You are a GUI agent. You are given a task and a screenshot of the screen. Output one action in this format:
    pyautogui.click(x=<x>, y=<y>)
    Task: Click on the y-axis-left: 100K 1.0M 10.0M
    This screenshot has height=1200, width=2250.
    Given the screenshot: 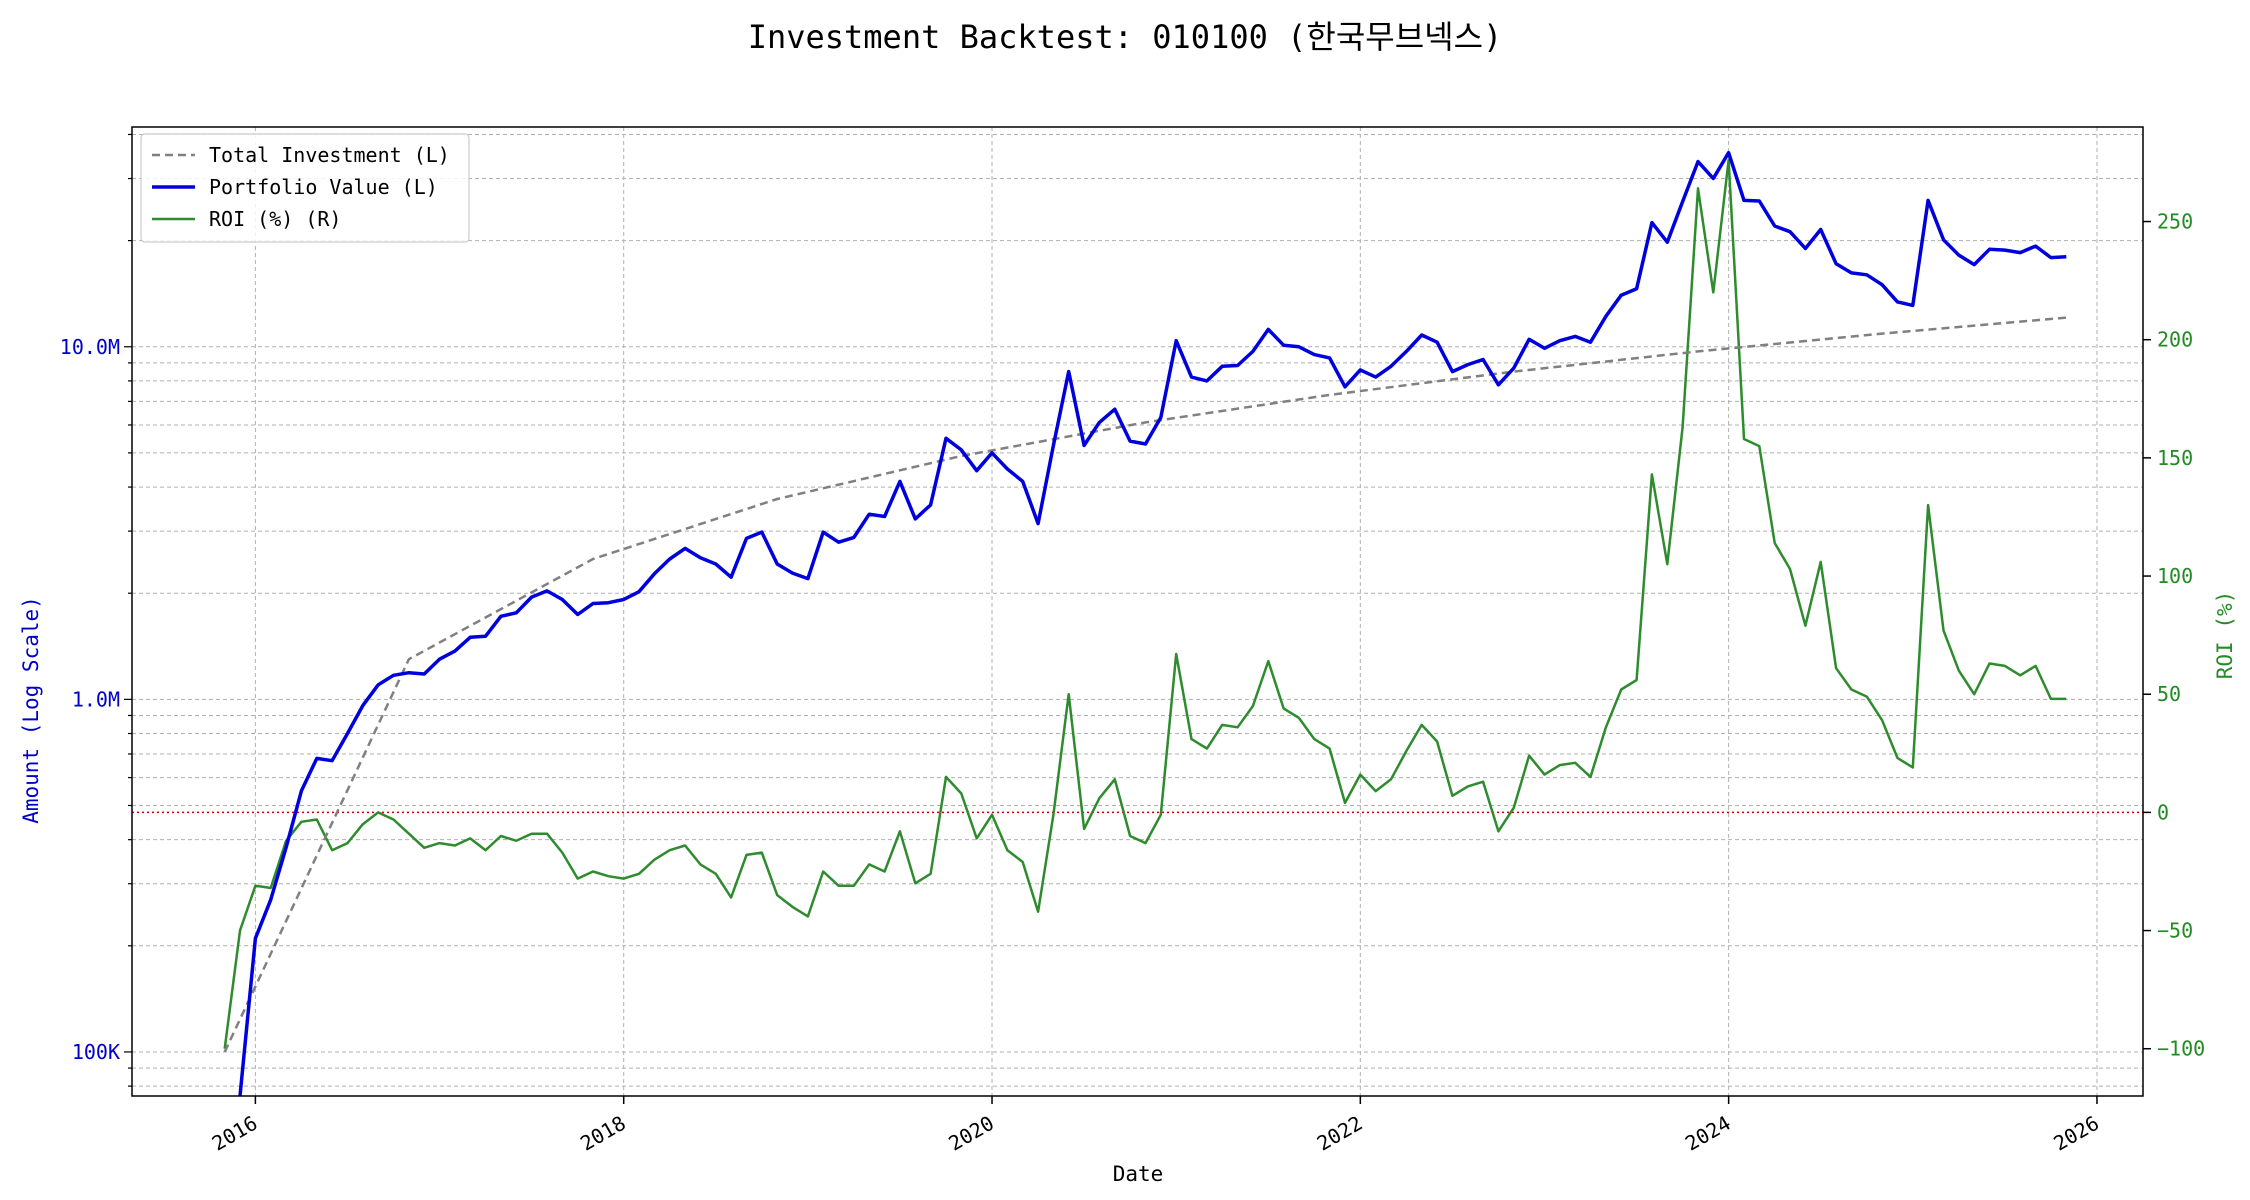 What is the action you would take?
    pyautogui.click(x=96, y=610)
    